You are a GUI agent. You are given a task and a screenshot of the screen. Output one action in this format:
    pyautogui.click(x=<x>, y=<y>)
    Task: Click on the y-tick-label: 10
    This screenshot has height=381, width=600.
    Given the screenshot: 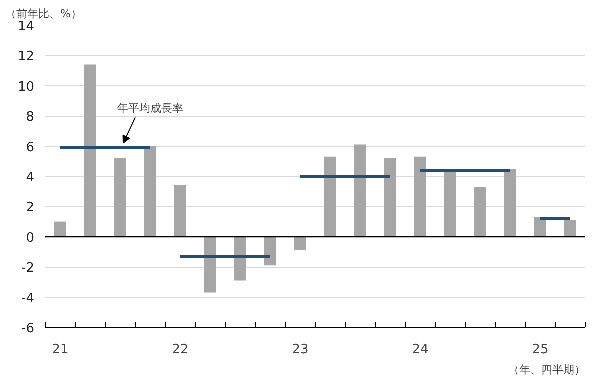 What is the action you would take?
    pyautogui.click(x=26, y=87)
    